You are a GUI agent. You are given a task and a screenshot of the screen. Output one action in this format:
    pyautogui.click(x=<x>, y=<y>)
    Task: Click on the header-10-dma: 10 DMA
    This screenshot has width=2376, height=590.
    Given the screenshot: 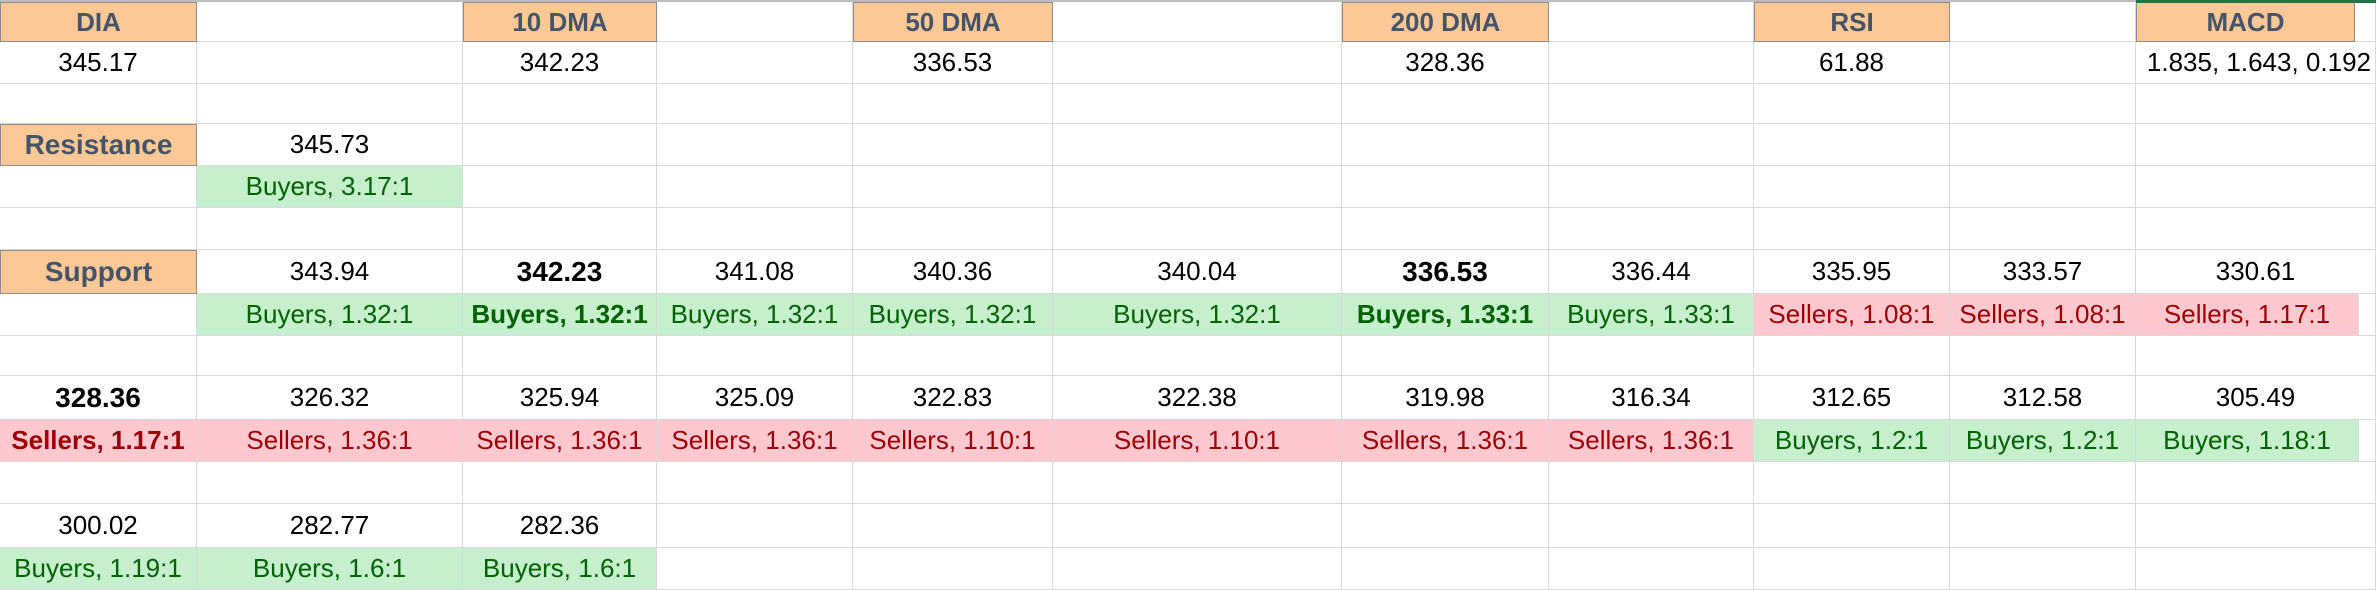 What is the action you would take?
    pyautogui.click(x=560, y=22)
    